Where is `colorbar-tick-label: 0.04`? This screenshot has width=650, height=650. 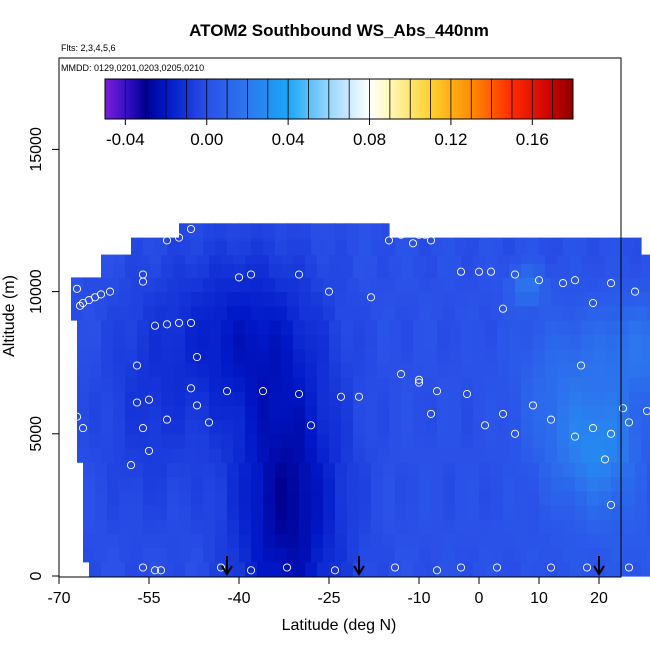 colorbar-tick-label: 0.04 is located at coordinates (288, 139).